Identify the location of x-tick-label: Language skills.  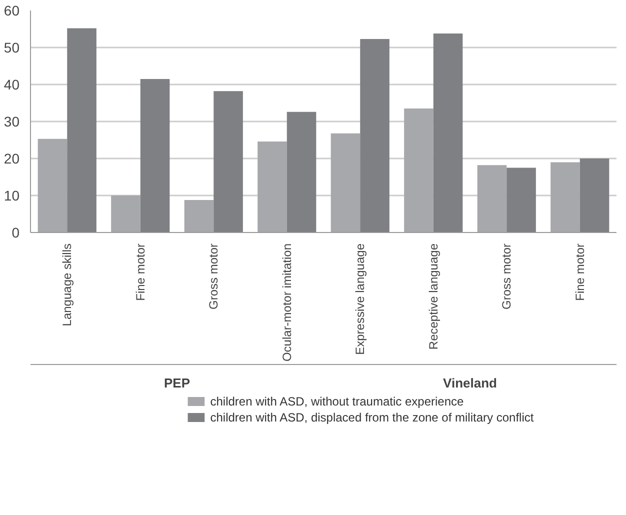
(67, 284).